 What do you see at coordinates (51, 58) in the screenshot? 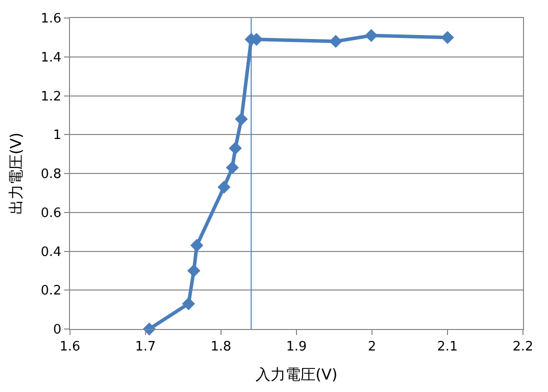
I see `y-tick-label: 1.4` at bounding box center [51, 58].